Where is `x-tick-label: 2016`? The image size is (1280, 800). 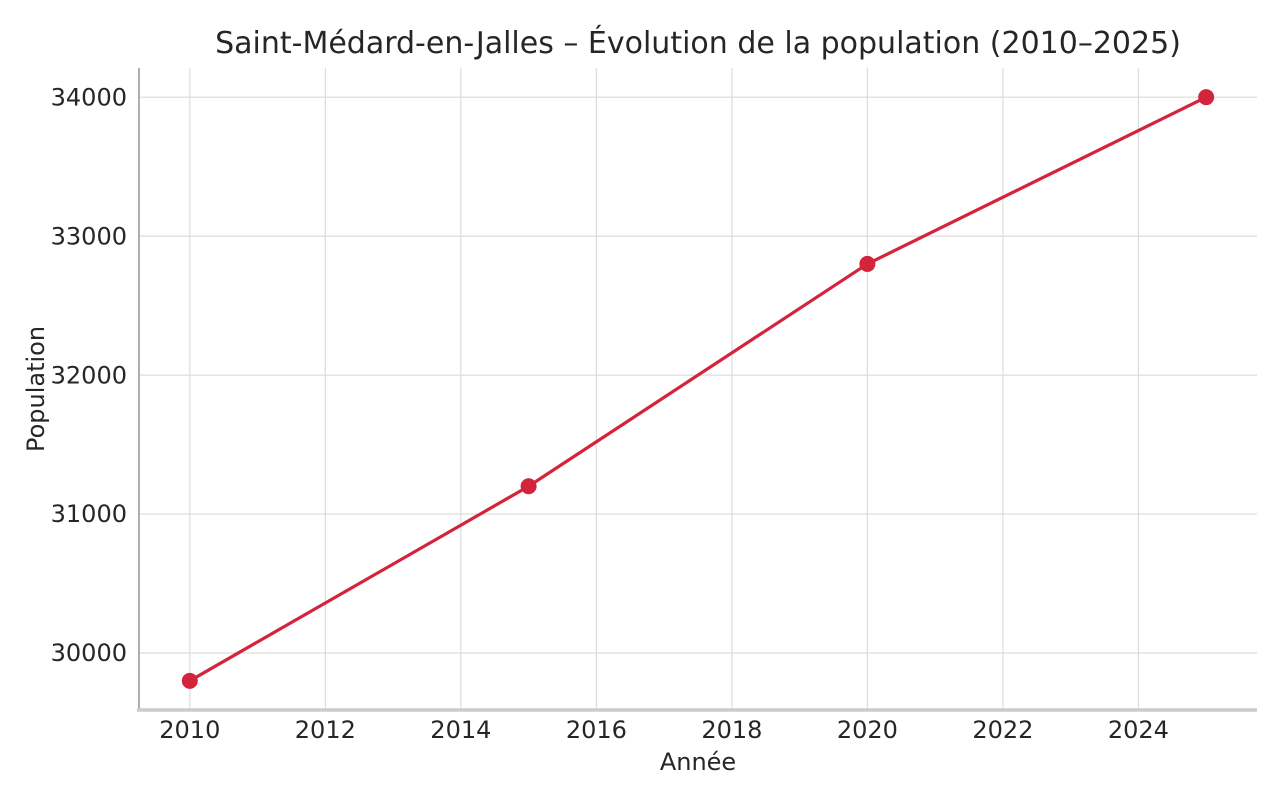 x-tick-label: 2016 is located at coordinates (596, 730).